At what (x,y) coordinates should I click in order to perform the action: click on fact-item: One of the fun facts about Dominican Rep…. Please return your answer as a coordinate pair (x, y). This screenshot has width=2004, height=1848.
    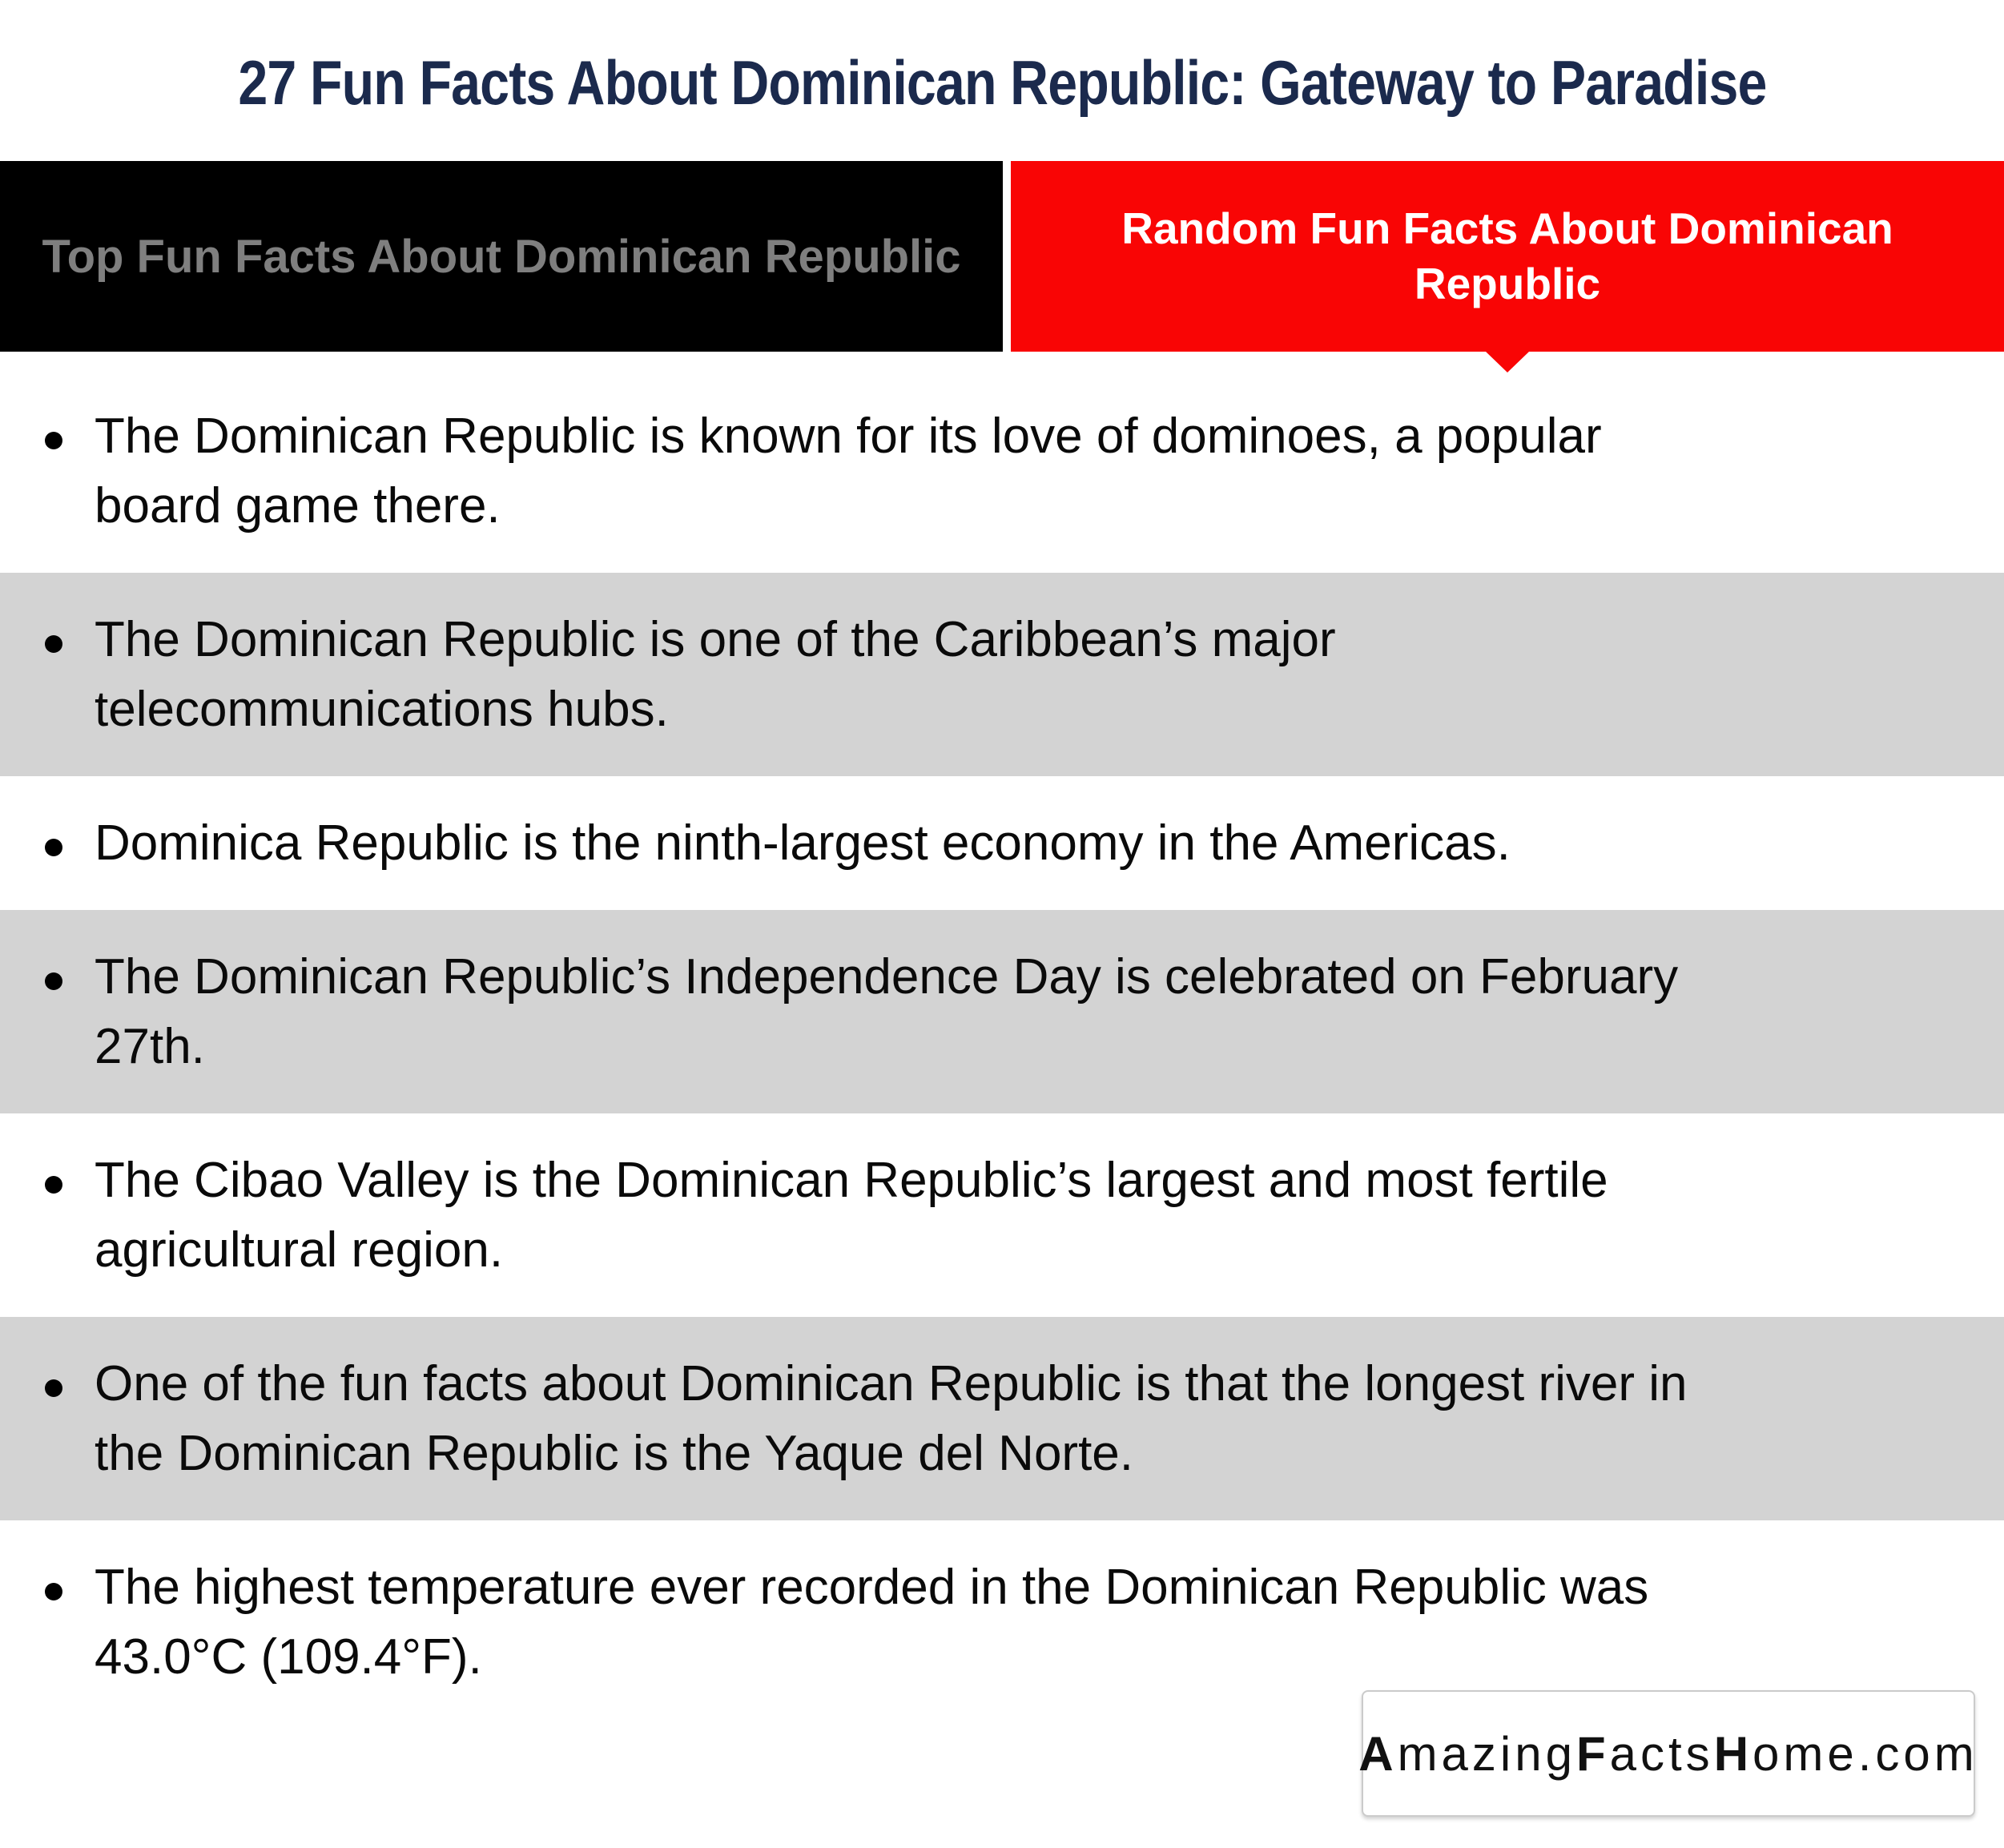
    Looking at the image, I should click on (1002, 1418).